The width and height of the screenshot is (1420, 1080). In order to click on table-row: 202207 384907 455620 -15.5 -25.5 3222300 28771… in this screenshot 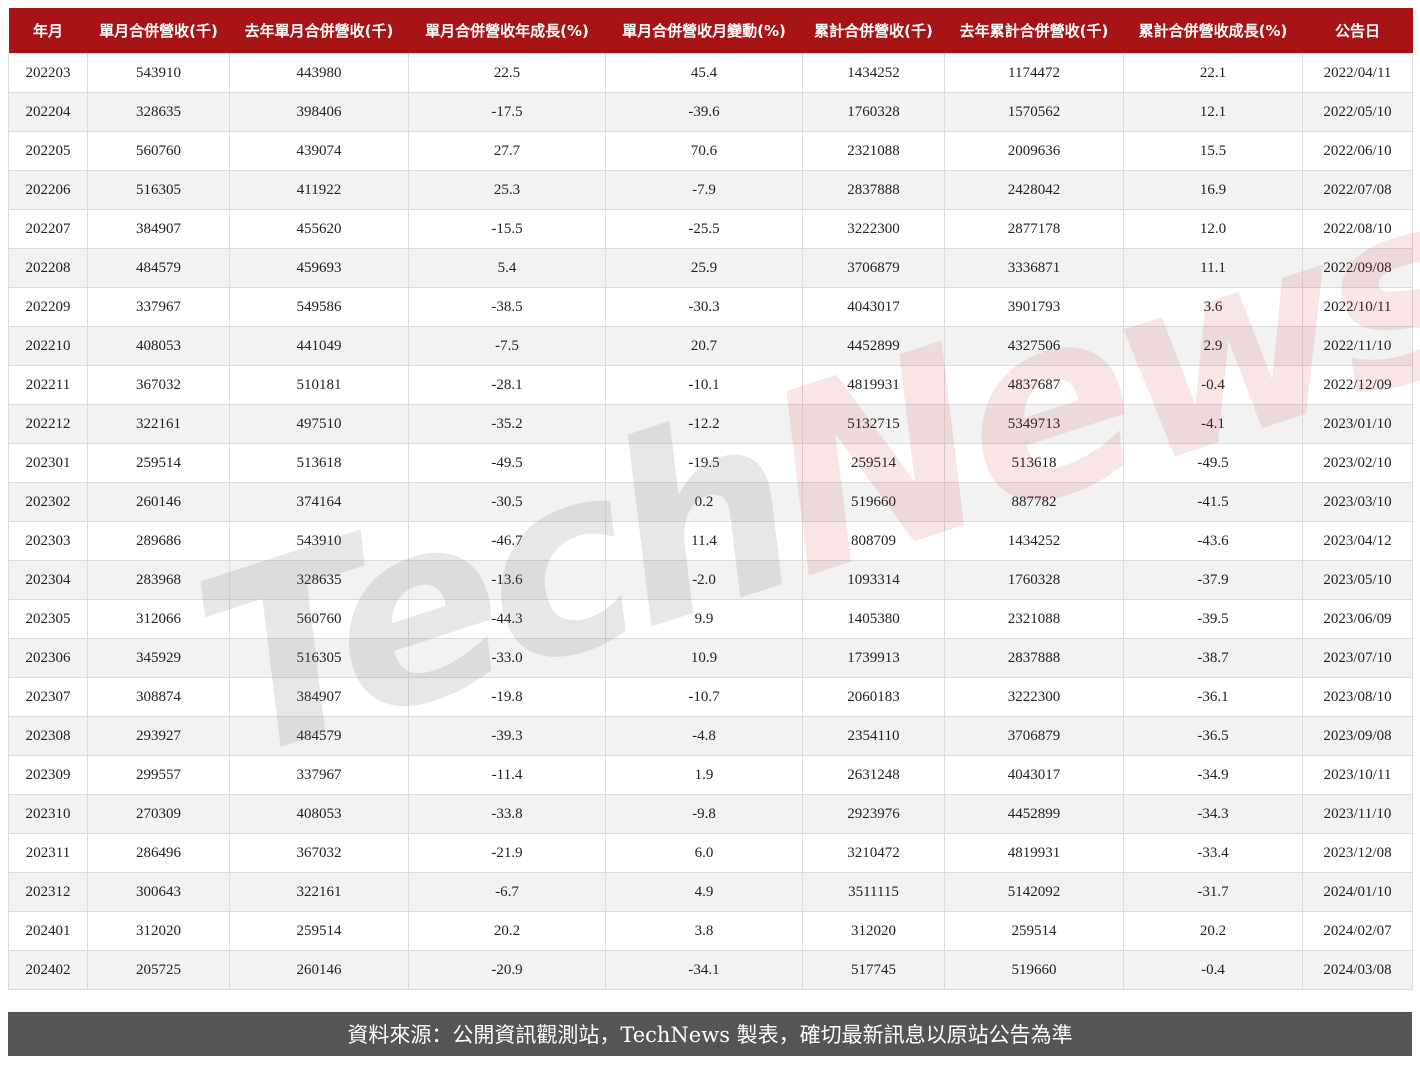, I will do `click(710, 229)`.